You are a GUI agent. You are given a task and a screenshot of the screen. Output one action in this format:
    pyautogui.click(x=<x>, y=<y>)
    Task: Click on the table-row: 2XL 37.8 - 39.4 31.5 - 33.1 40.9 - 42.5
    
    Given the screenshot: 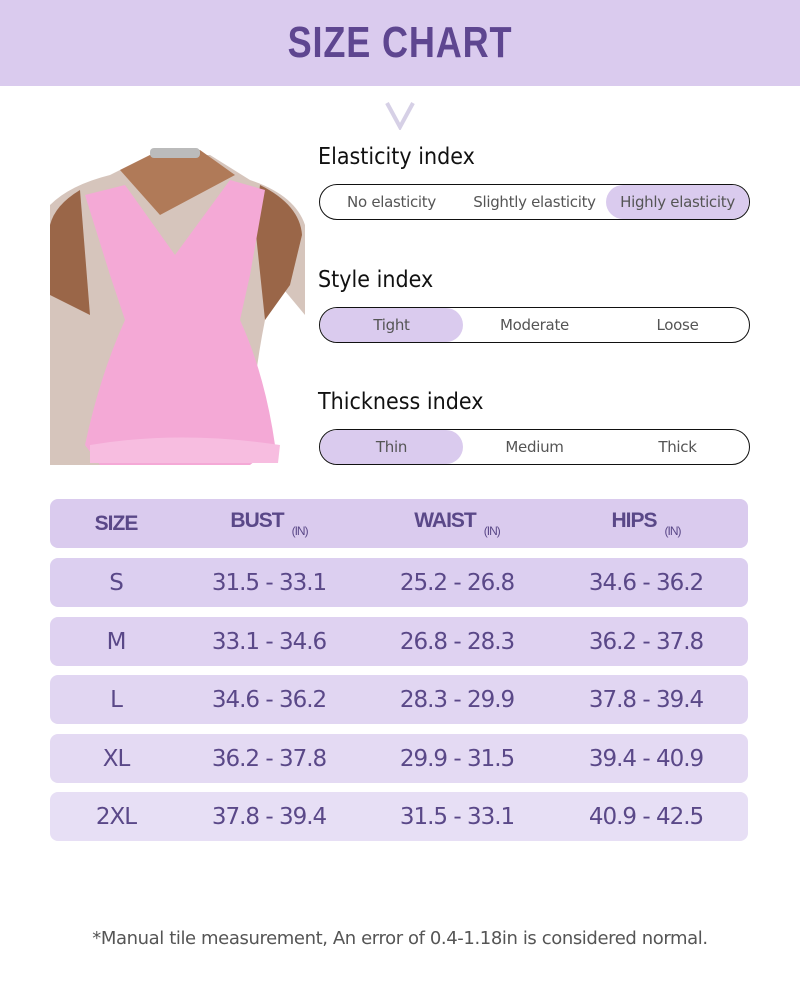 What is the action you would take?
    pyautogui.click(x=399, y=816)
    